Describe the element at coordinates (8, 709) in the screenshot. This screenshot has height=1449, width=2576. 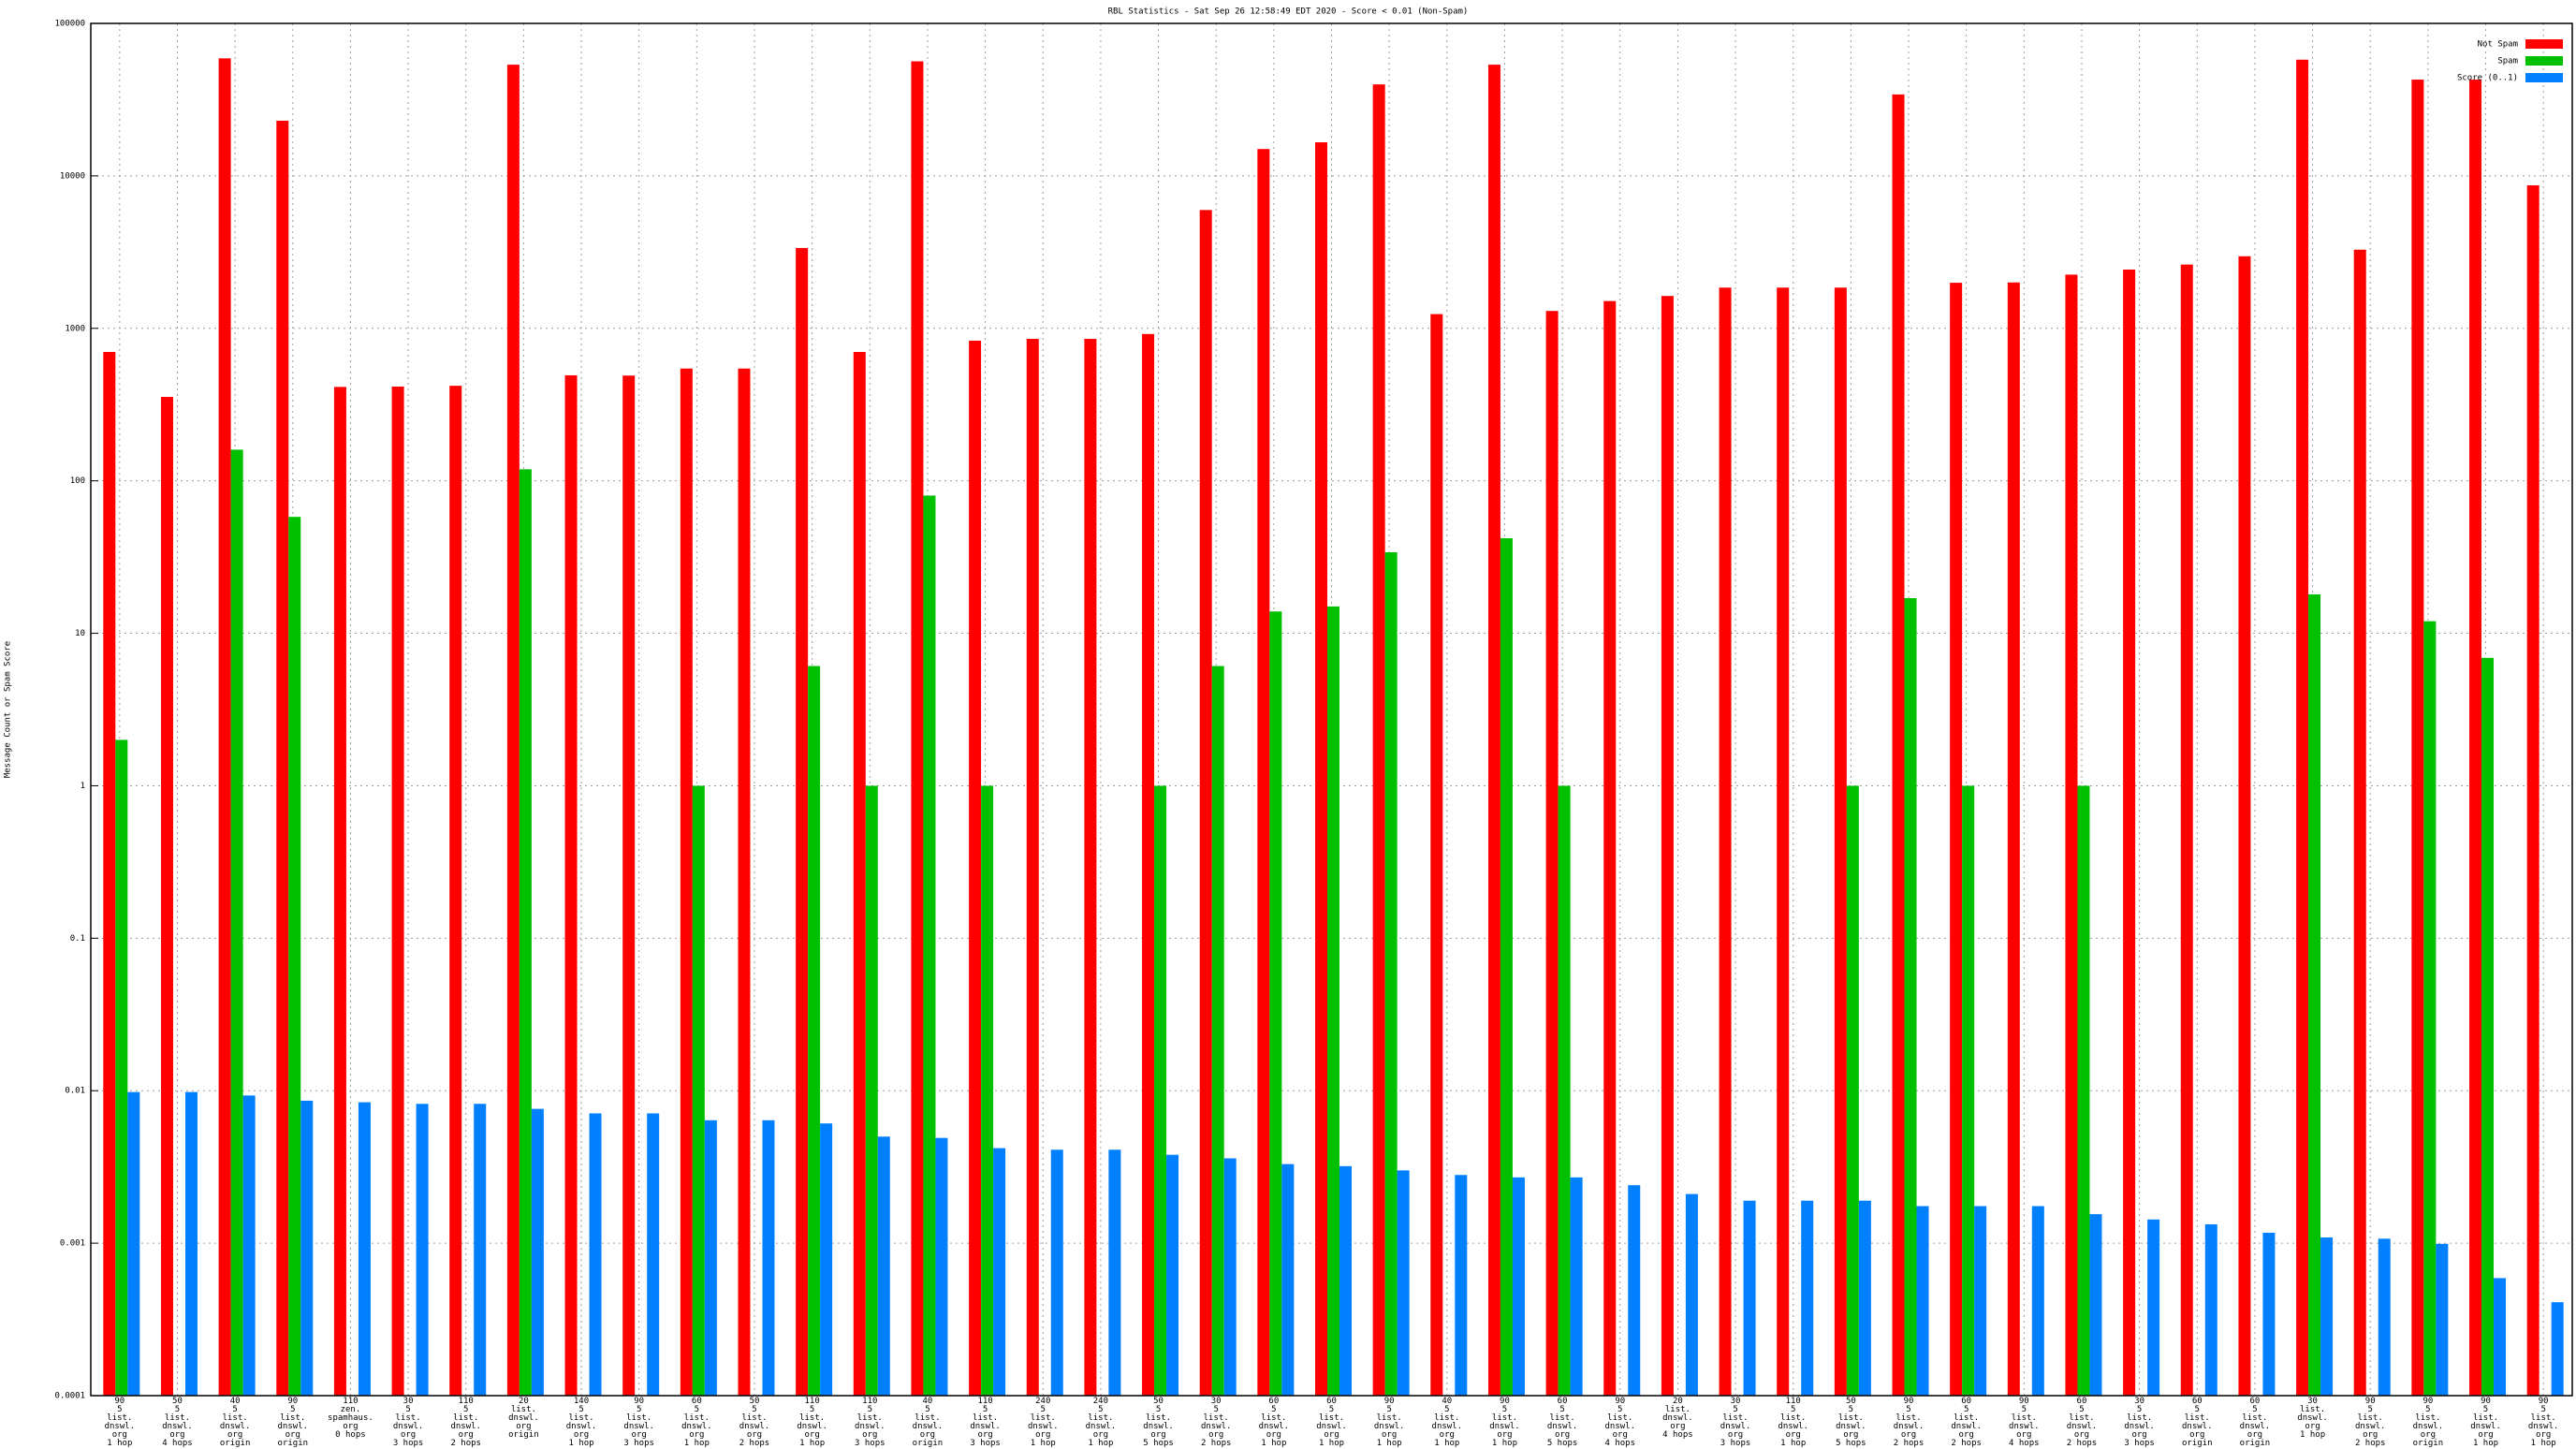
I see `y-axis-label: Message Count or Spam Score` at that location.